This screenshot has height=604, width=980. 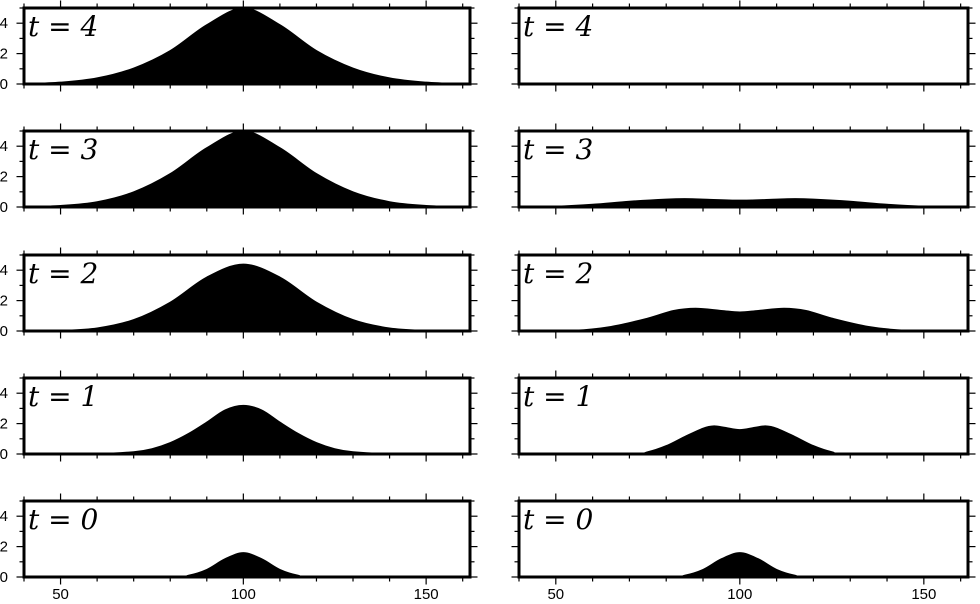 I want to click on panel-left-0: 0 2 4 t = 4, so click(x=239, y=46).